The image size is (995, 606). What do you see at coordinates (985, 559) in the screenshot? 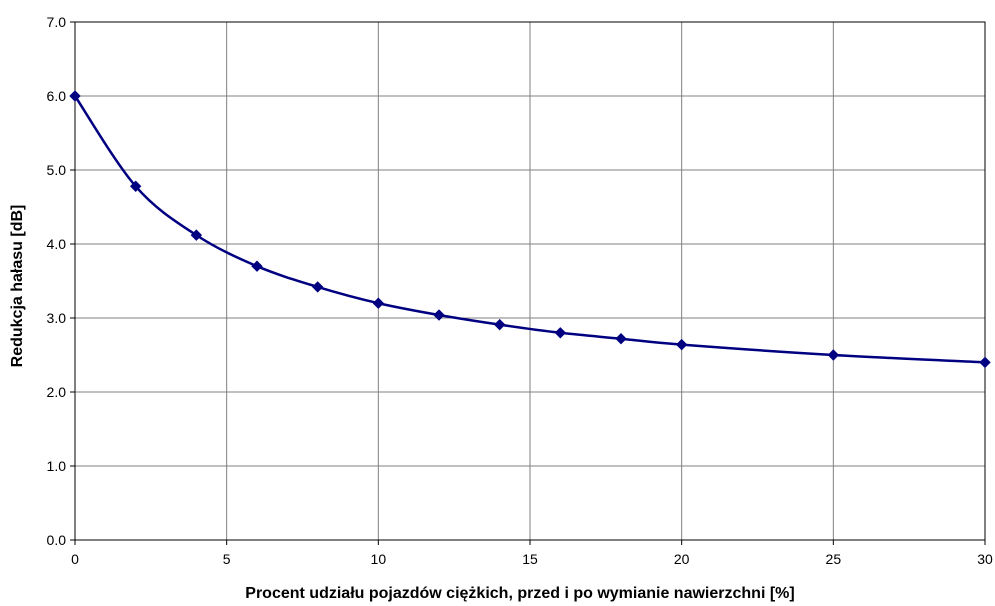
I see `x-tick-label: 30` at bounding box center [985, 559].